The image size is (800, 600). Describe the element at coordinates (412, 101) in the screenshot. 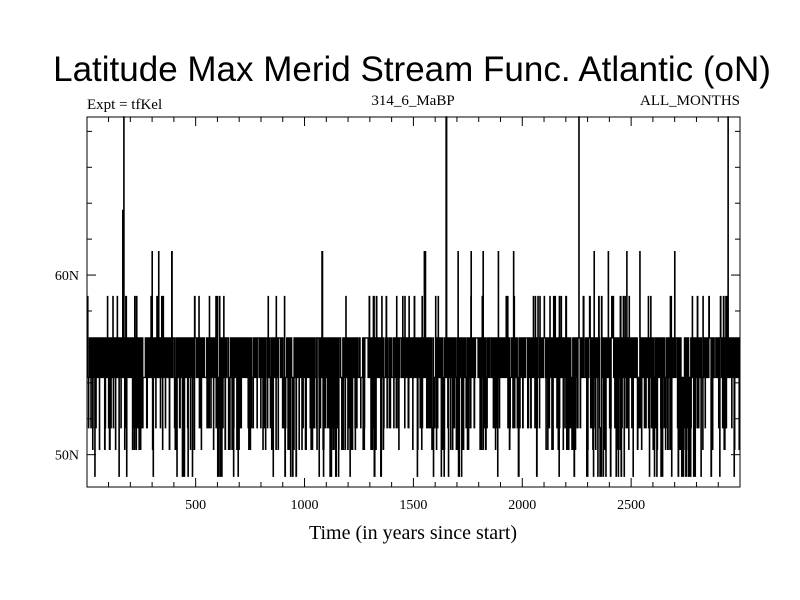

I see `run-id-label: 314_6_MaBP` at that location.